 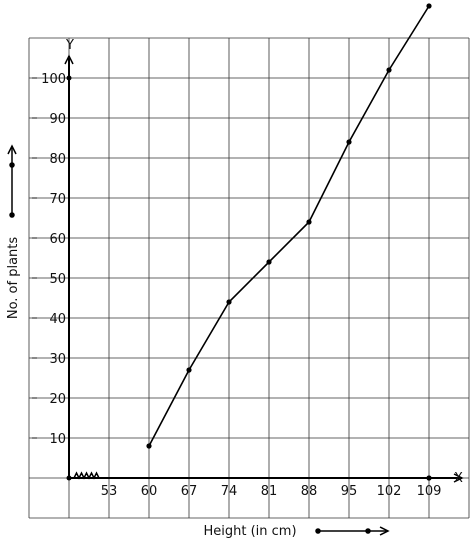 What do you see at coordinates (57, 239) in the screenshot?
I see `y-tick-label: 60` at bounding box center [57, 239].